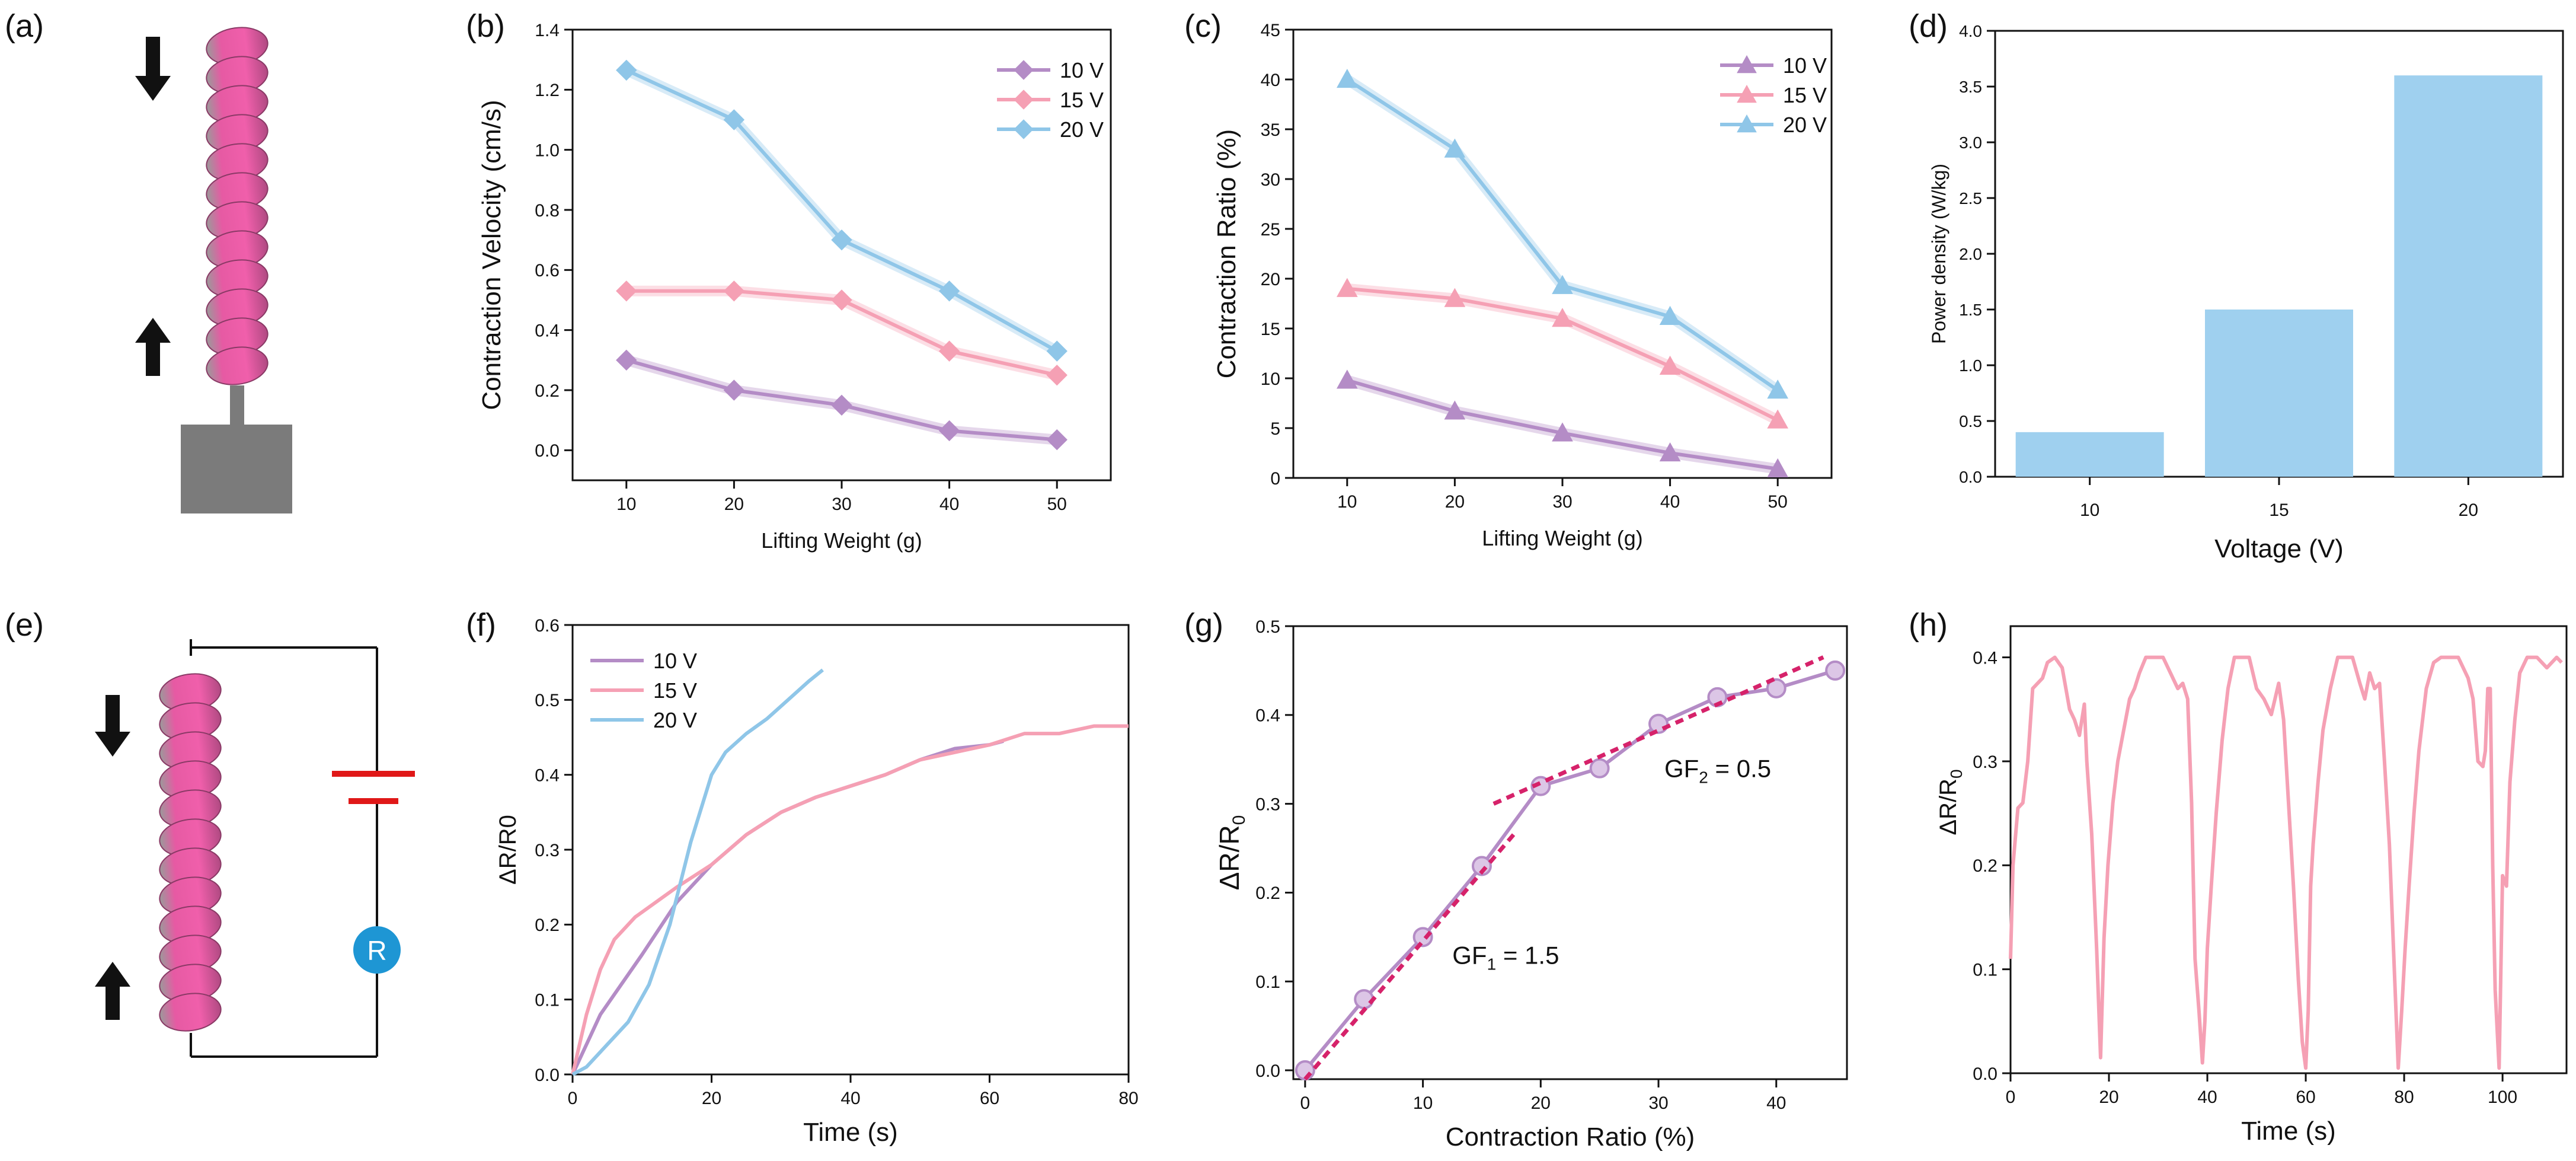  Describe the element at coordinates (1230, 857) in the screenshot. I see `y-axis-label-main: ΔR/R` at that location.